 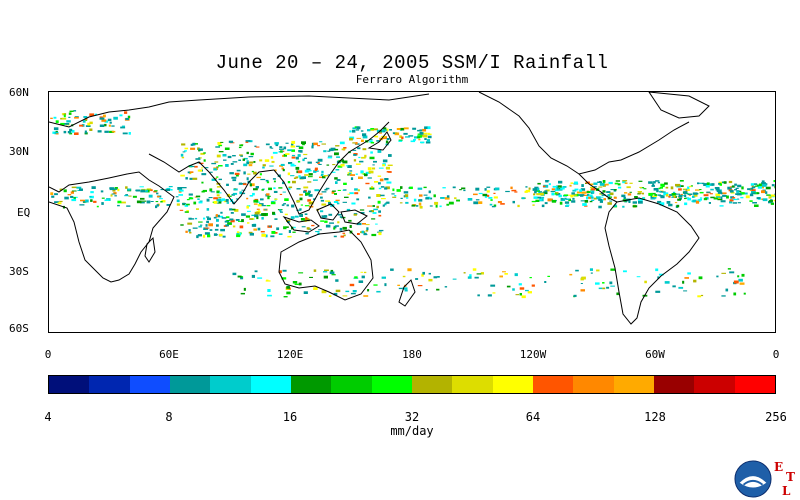 What do you see at coordinates (270, 384) in the screenshot?
I see `color-scale-cell` at bounding box center [270, 384].